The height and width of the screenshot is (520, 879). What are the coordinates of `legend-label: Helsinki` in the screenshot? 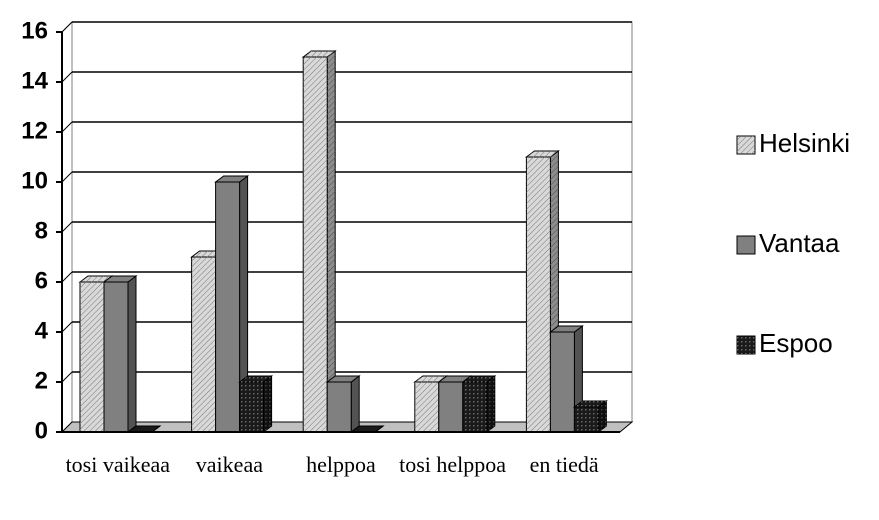 It's located at (804, 143).